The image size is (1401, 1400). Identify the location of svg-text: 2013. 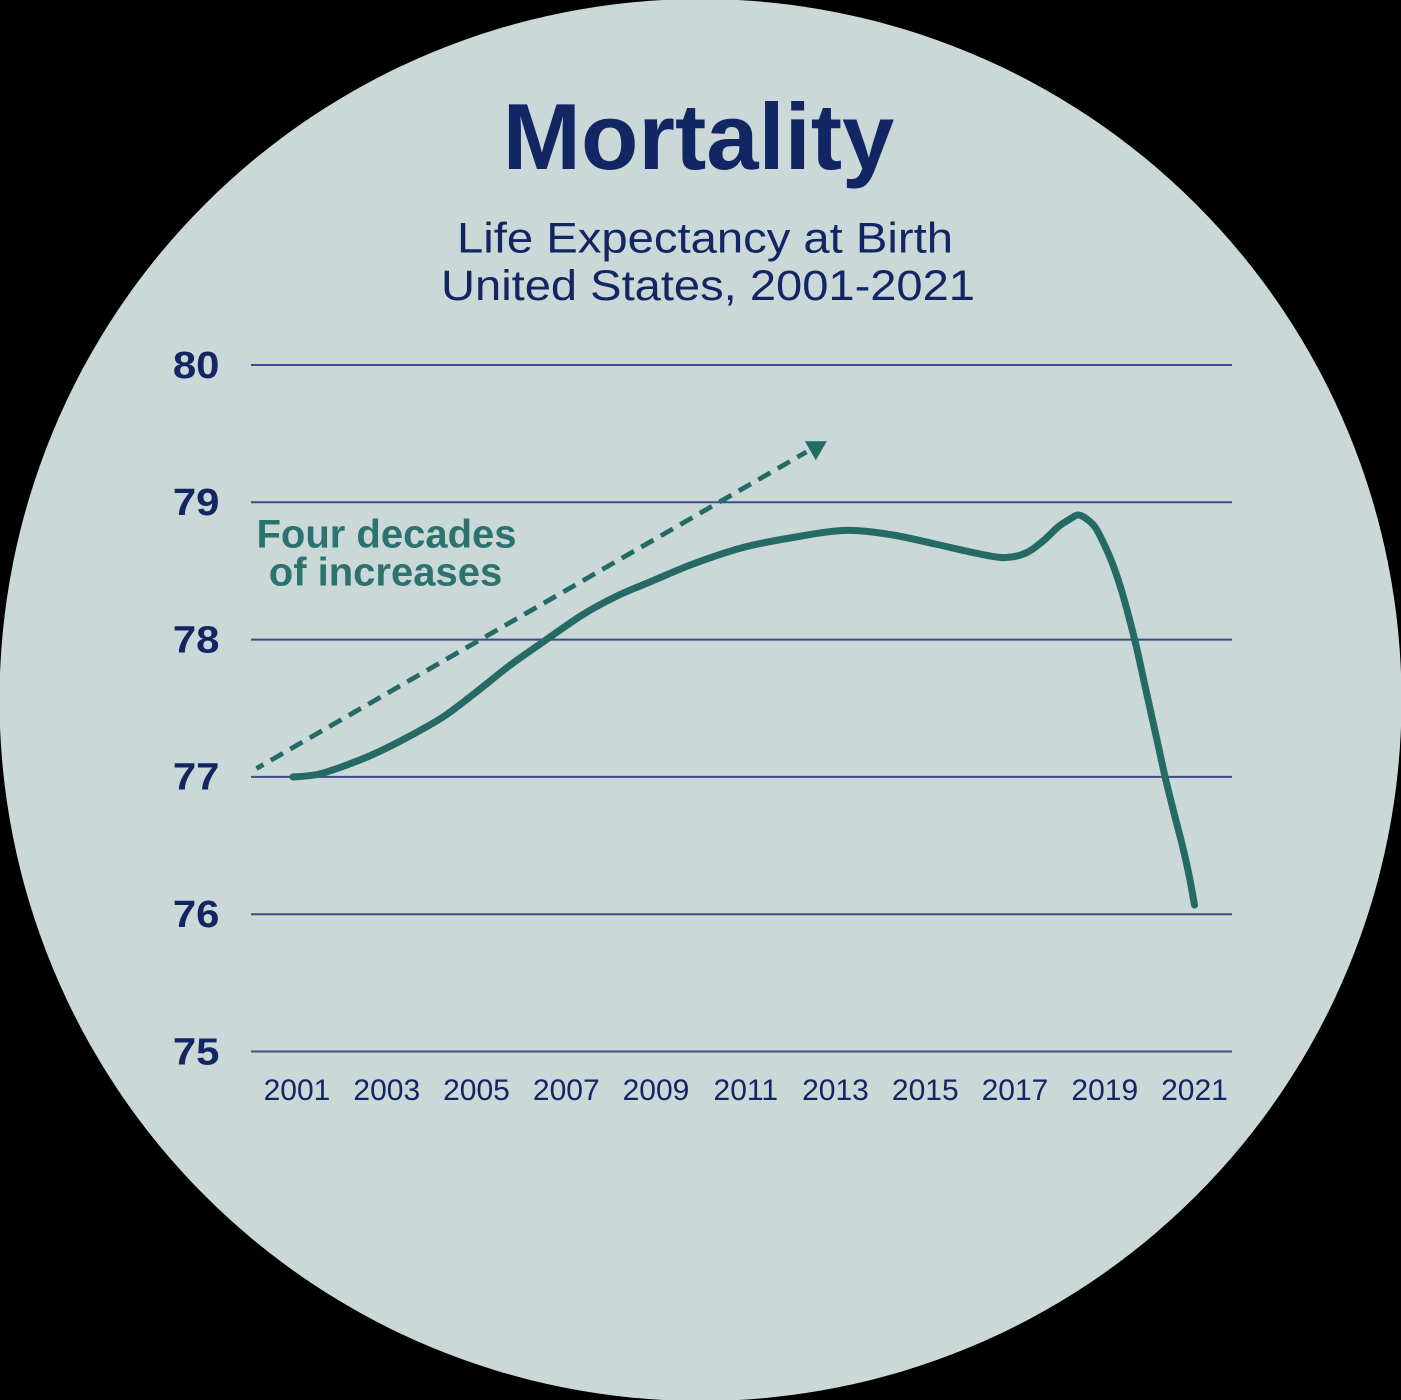
(835, 1090).